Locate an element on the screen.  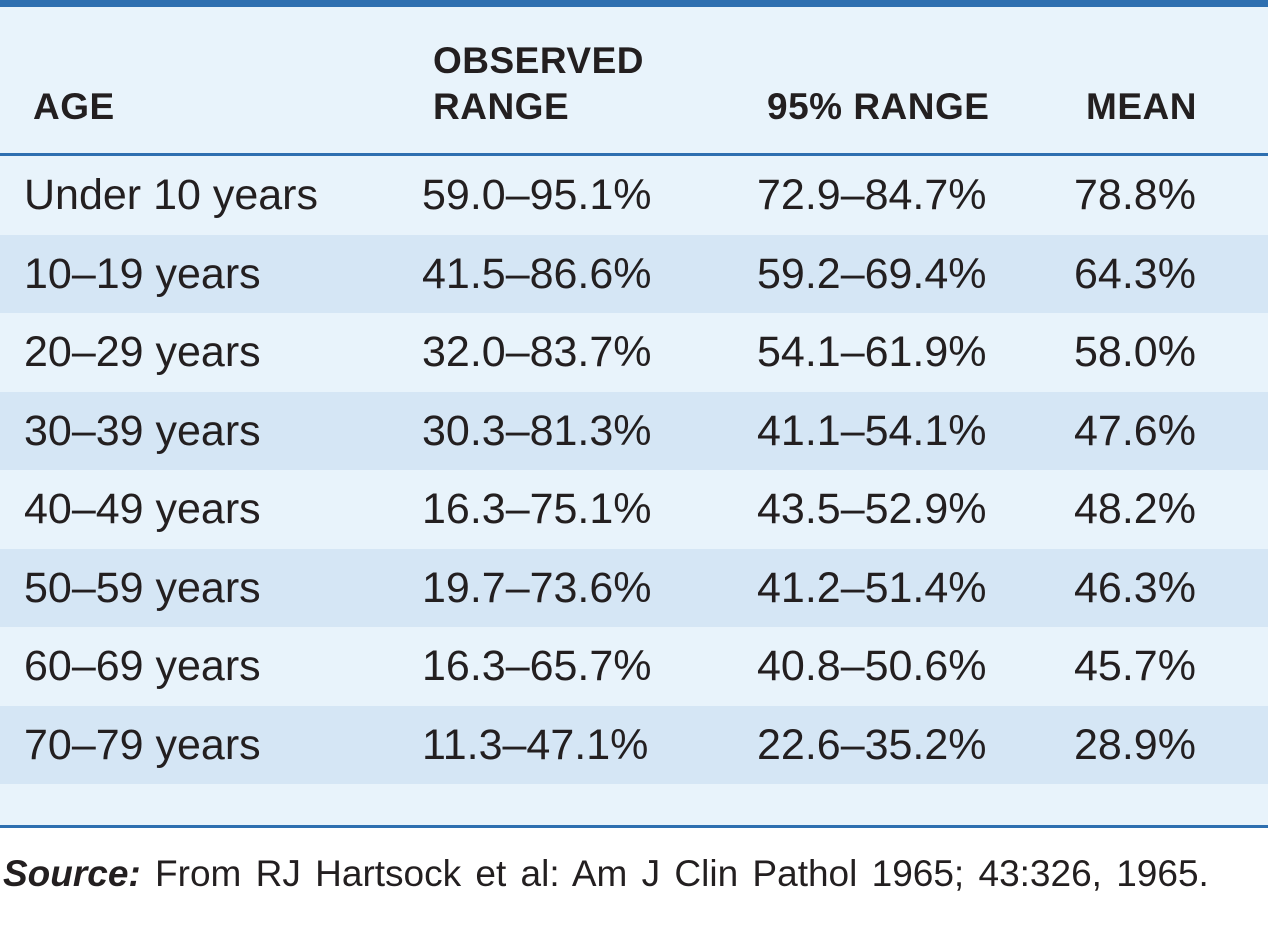
cell-95-range: 22.6–35.2% is located at coordinates (872, 744).